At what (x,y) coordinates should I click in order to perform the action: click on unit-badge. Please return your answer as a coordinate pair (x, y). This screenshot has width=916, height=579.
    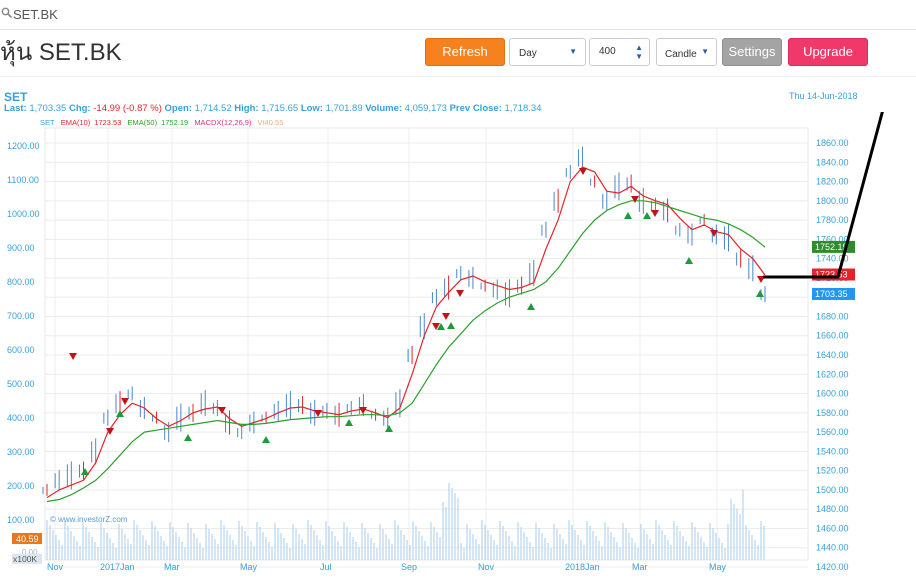
    Looking at the image, I should click on (27, 559).